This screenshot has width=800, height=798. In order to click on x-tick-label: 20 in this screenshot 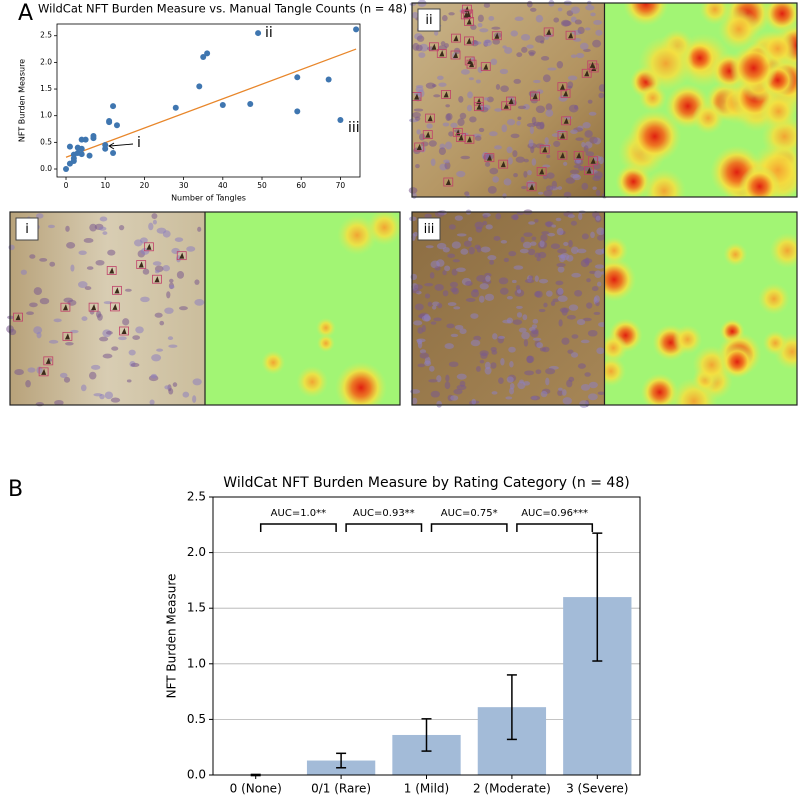, I will do `click(145, 185)`.